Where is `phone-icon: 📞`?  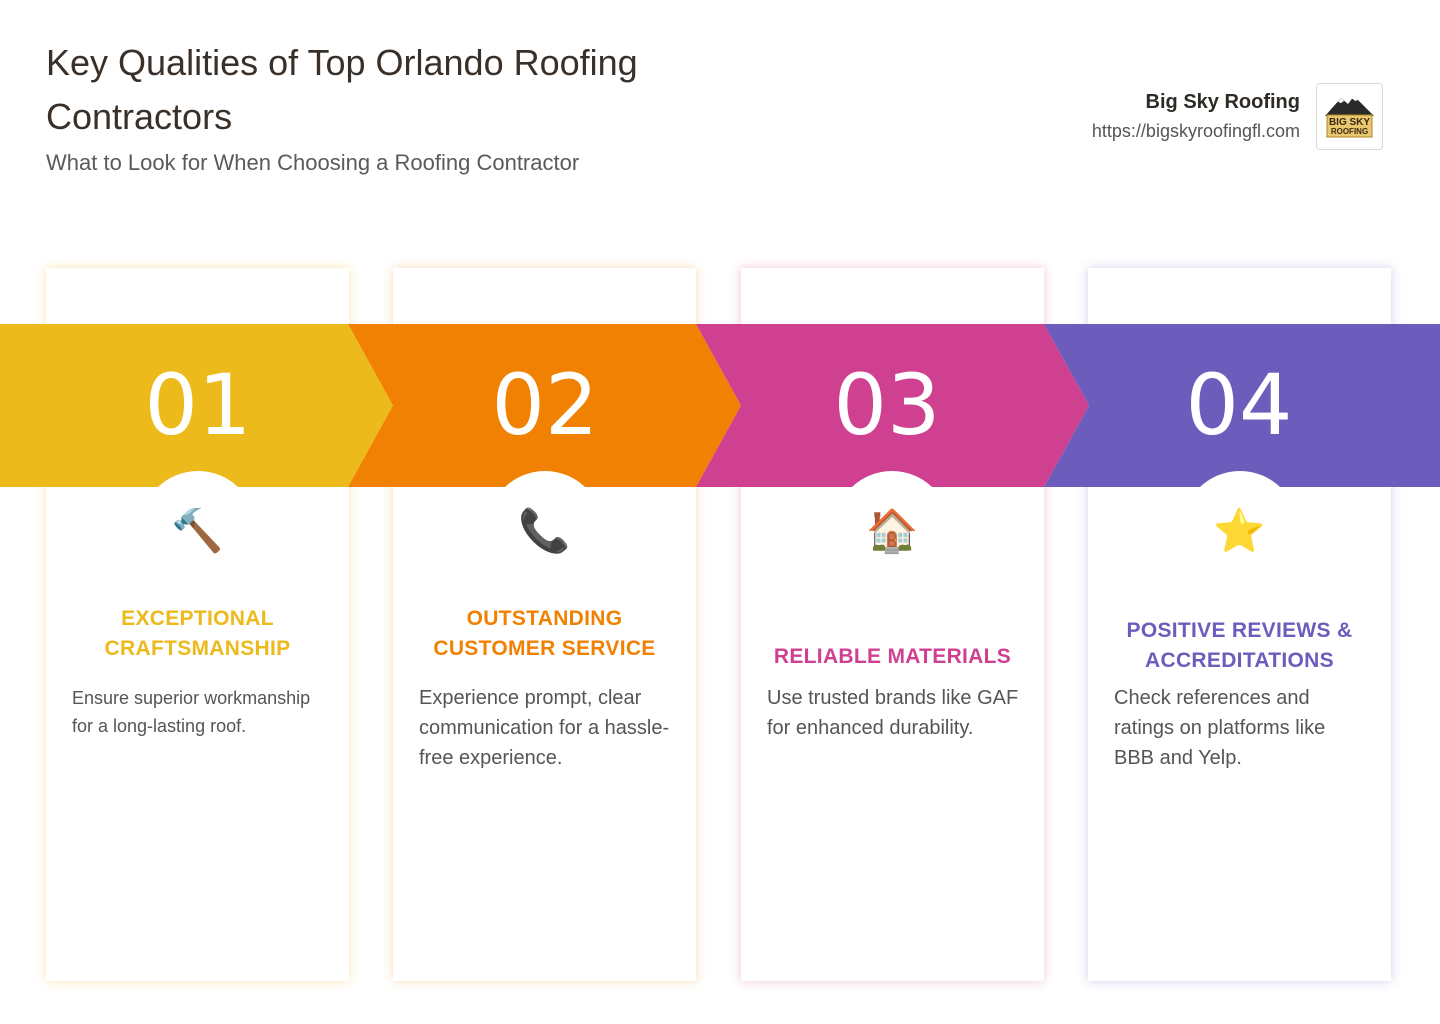 phone-icon: 📞 is located at coordinates (544, 530).